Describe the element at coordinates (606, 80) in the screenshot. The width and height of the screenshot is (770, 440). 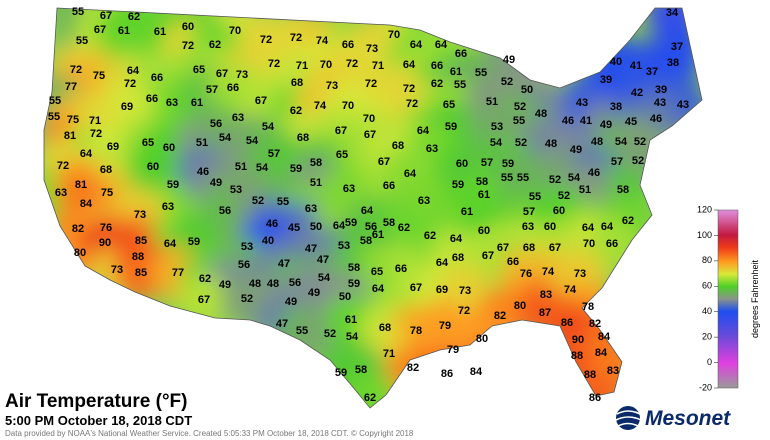
I see `station-temperature: 39` at that location.